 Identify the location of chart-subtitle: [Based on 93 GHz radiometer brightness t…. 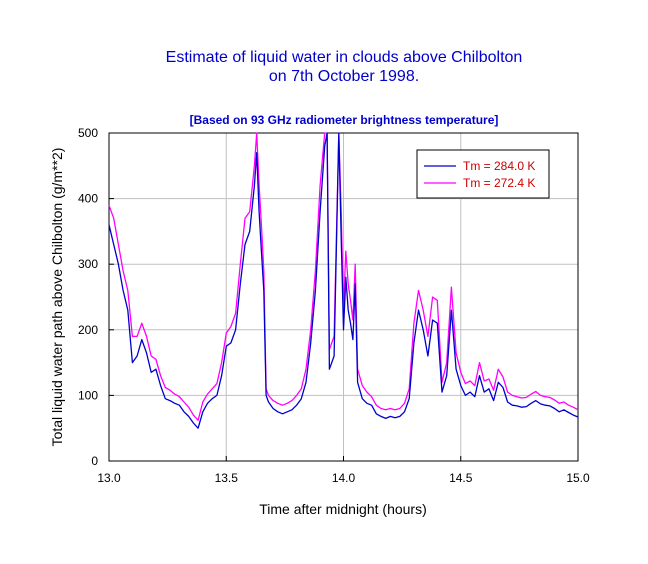
(344, 120).